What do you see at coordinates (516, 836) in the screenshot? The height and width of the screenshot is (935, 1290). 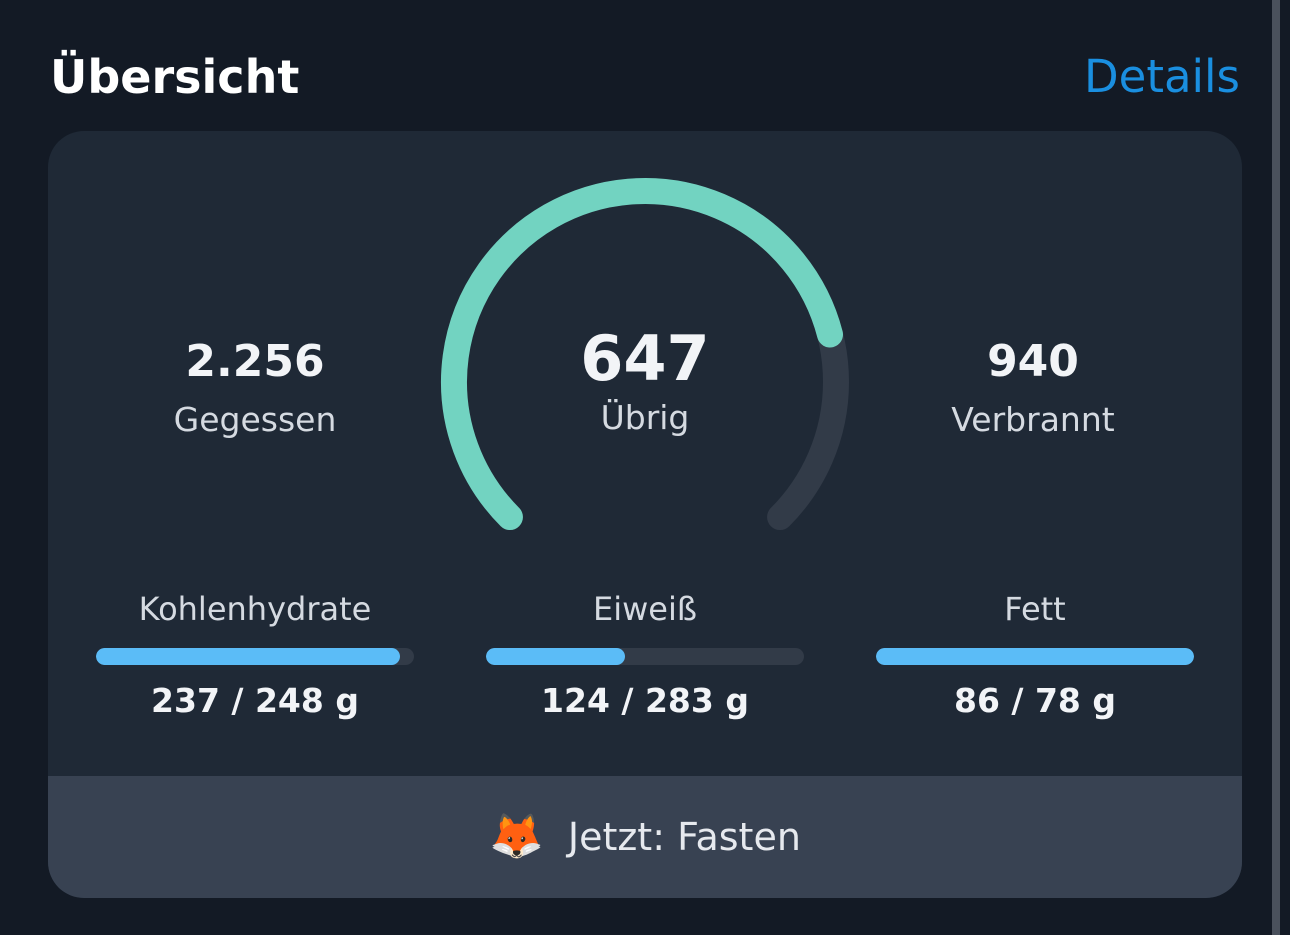 I see `fox-icon: 🦊` at bounding box center [516, 836].